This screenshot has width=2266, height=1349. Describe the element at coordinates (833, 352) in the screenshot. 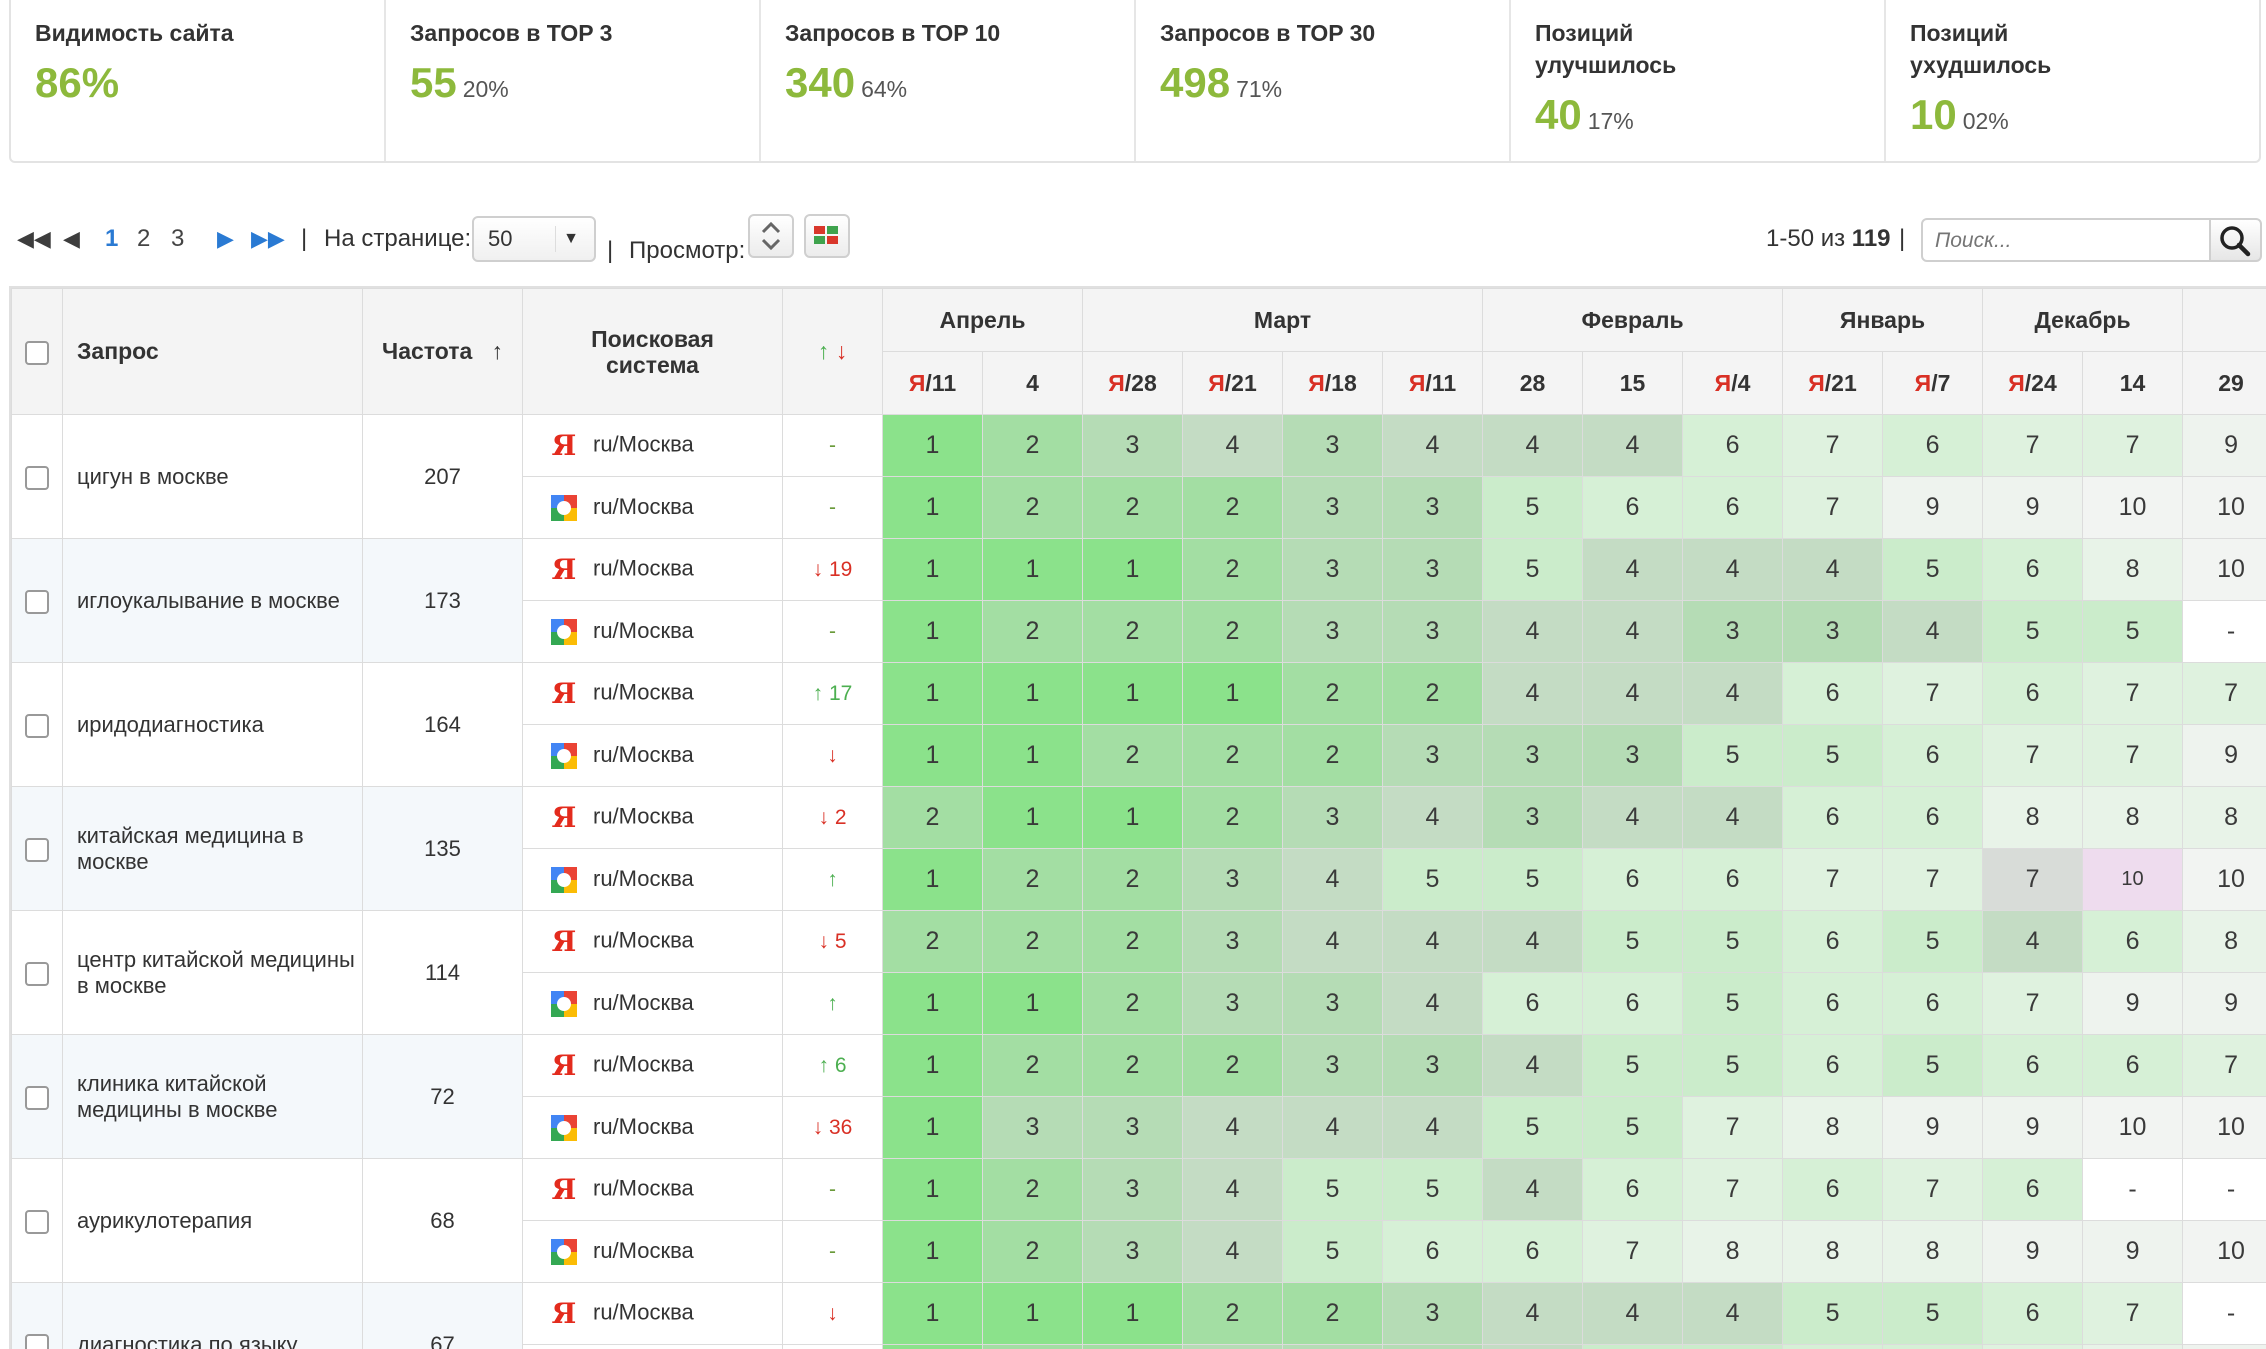

I see `col-change: ↑ ↓` at that location.